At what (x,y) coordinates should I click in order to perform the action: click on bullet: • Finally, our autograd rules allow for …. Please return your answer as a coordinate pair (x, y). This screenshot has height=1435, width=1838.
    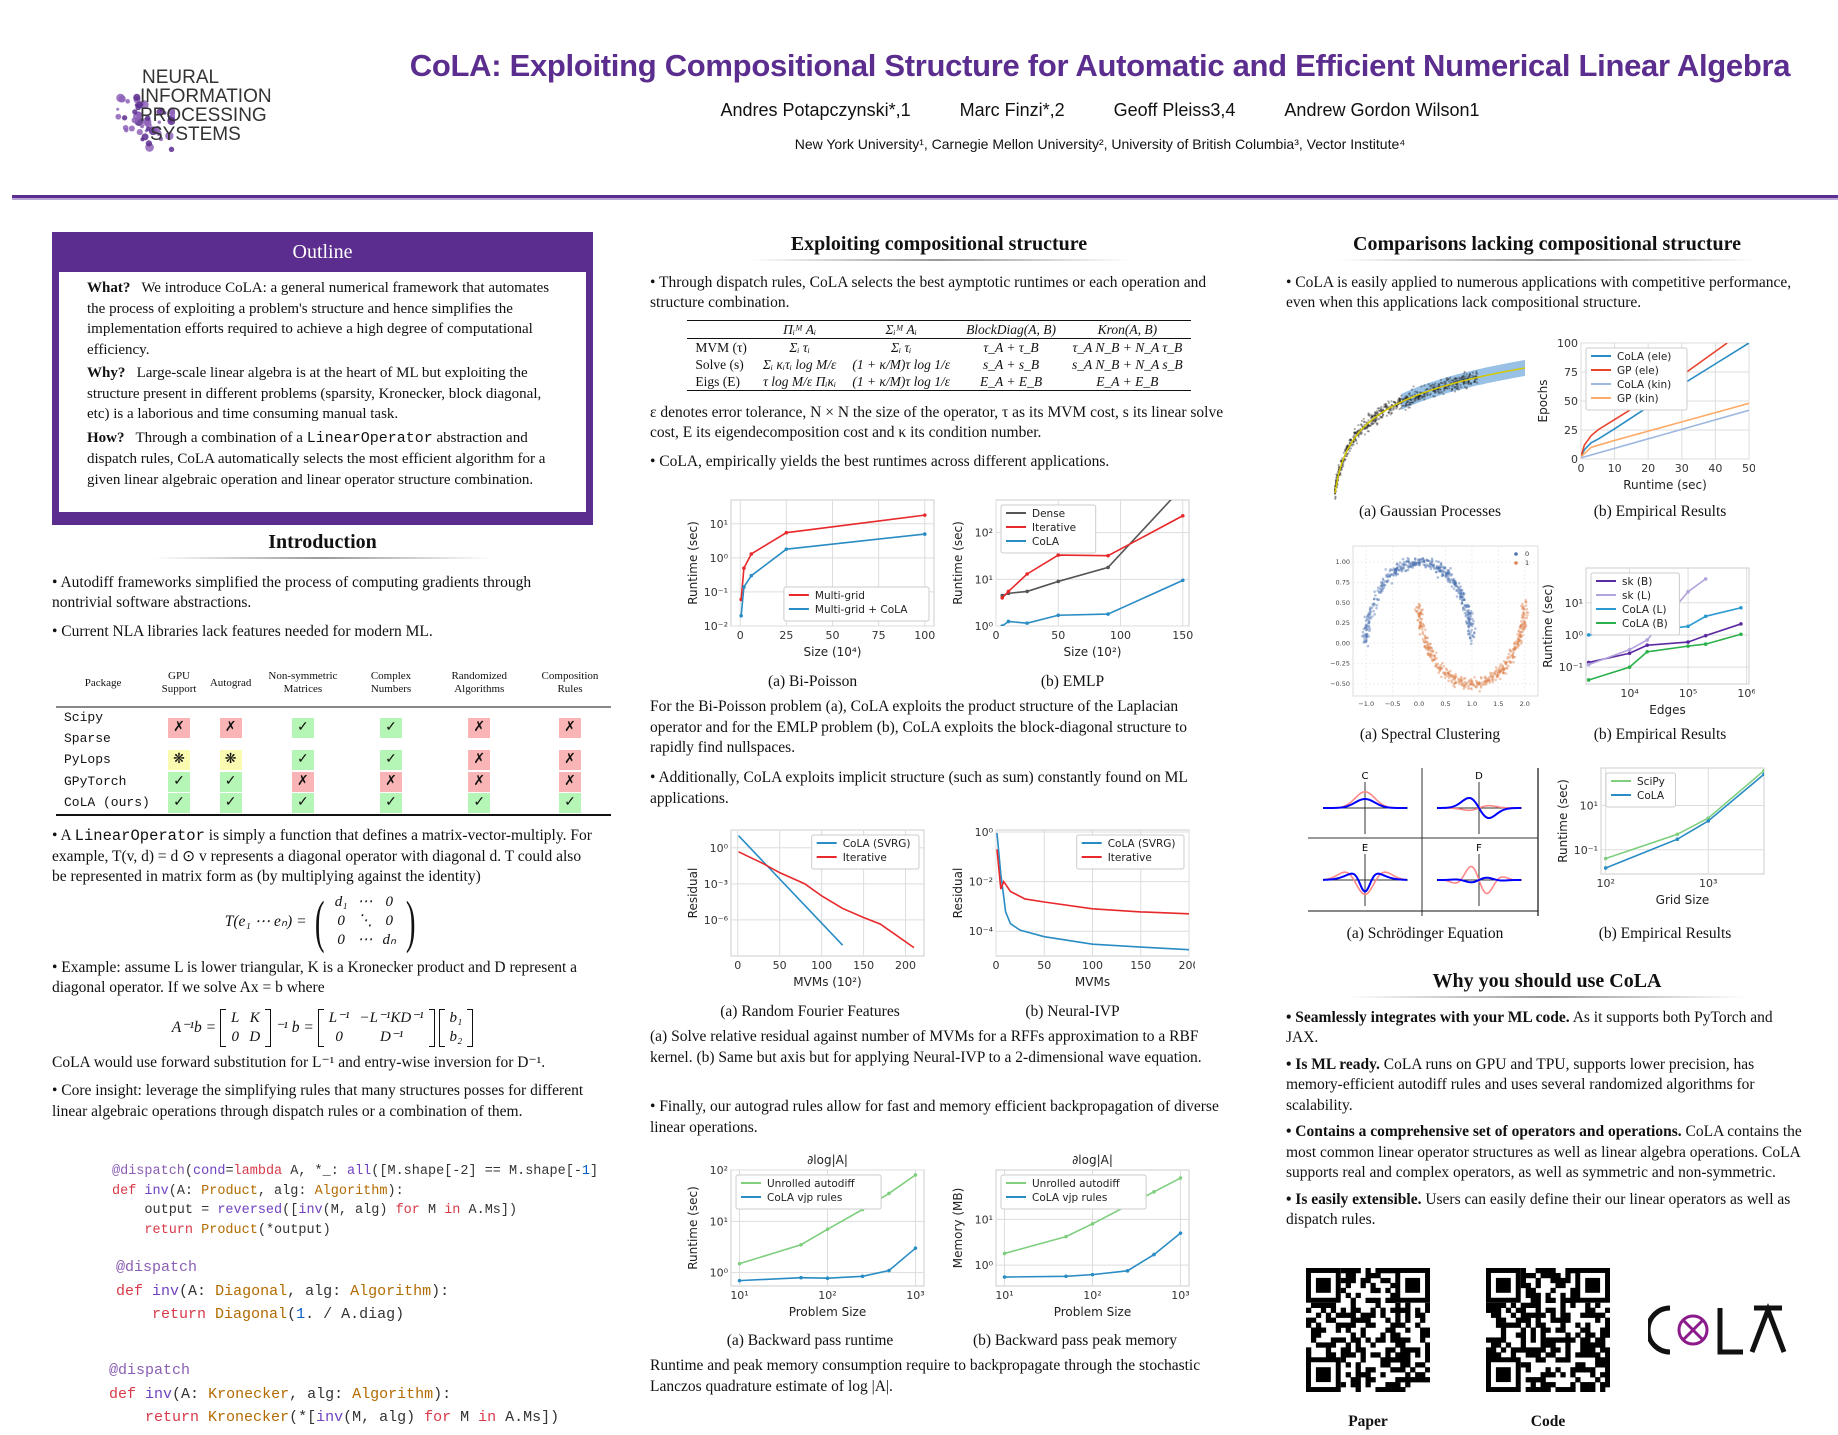
    Looking at the image, I should click on (934, 1117).